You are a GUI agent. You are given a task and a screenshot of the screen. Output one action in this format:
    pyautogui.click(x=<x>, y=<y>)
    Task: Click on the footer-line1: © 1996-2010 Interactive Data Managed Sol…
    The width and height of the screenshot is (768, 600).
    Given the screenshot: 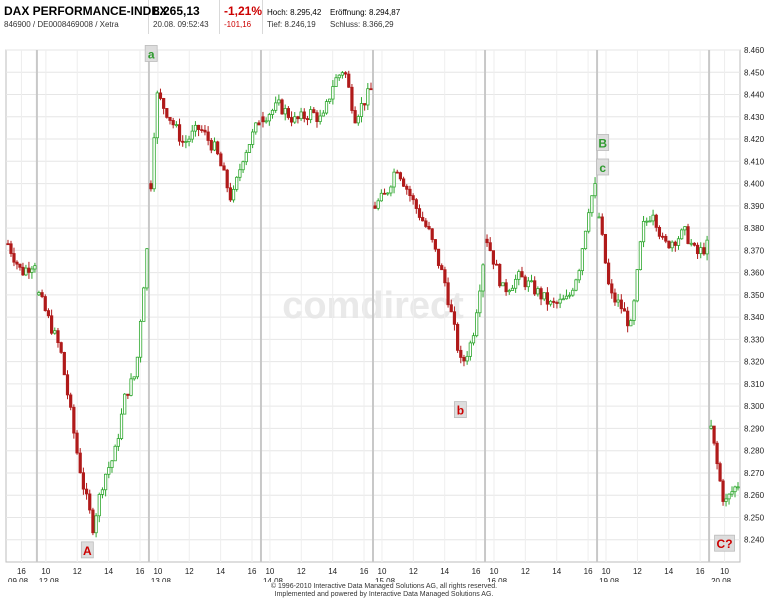 What is the action you would take?
    pyautogui.click(x=384, y=586)
    